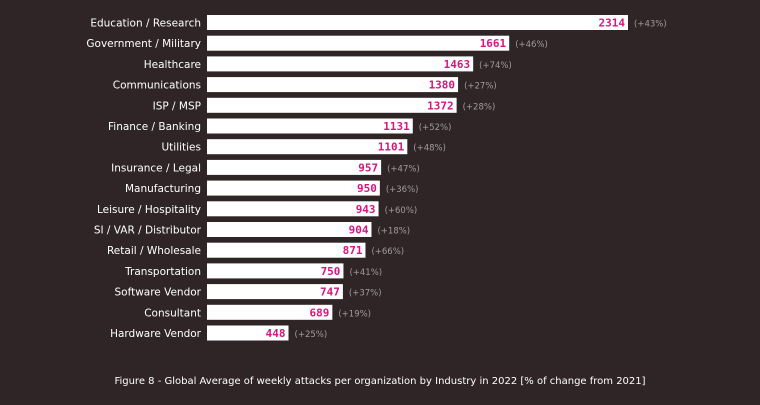 Image resolution: width=760 pixels, height=405 pixels. What do you see at coordinates (365, 273) in the screenshot?
I see `change-label: (+41%)` at bounding box center [365, 273].